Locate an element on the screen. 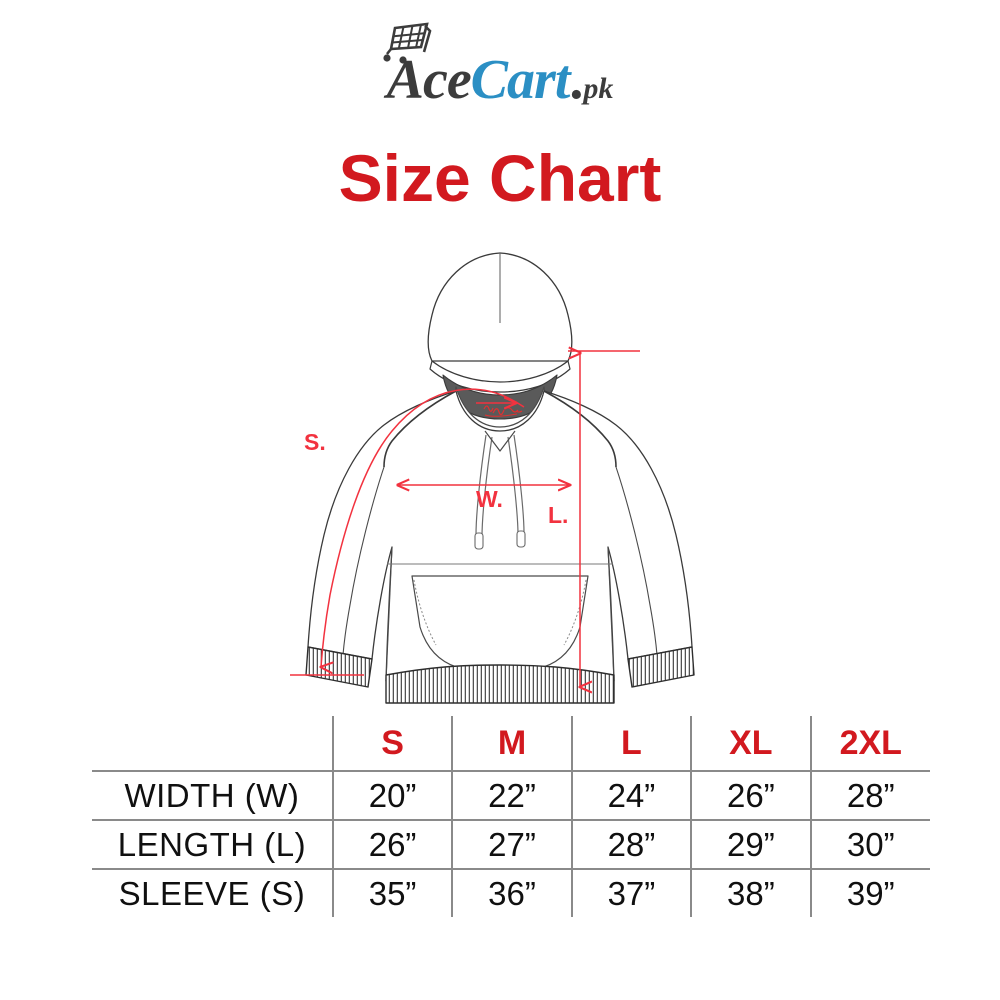 The image size is (1000, 1000). page-title: Size Chart is located at coordinates (500, 178).